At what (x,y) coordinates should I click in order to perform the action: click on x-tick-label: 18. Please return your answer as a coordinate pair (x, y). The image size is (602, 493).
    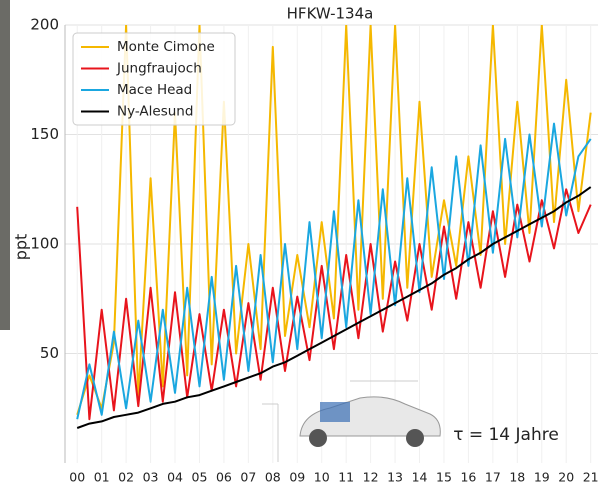
    Looking at the image, I should click on (517, 477).